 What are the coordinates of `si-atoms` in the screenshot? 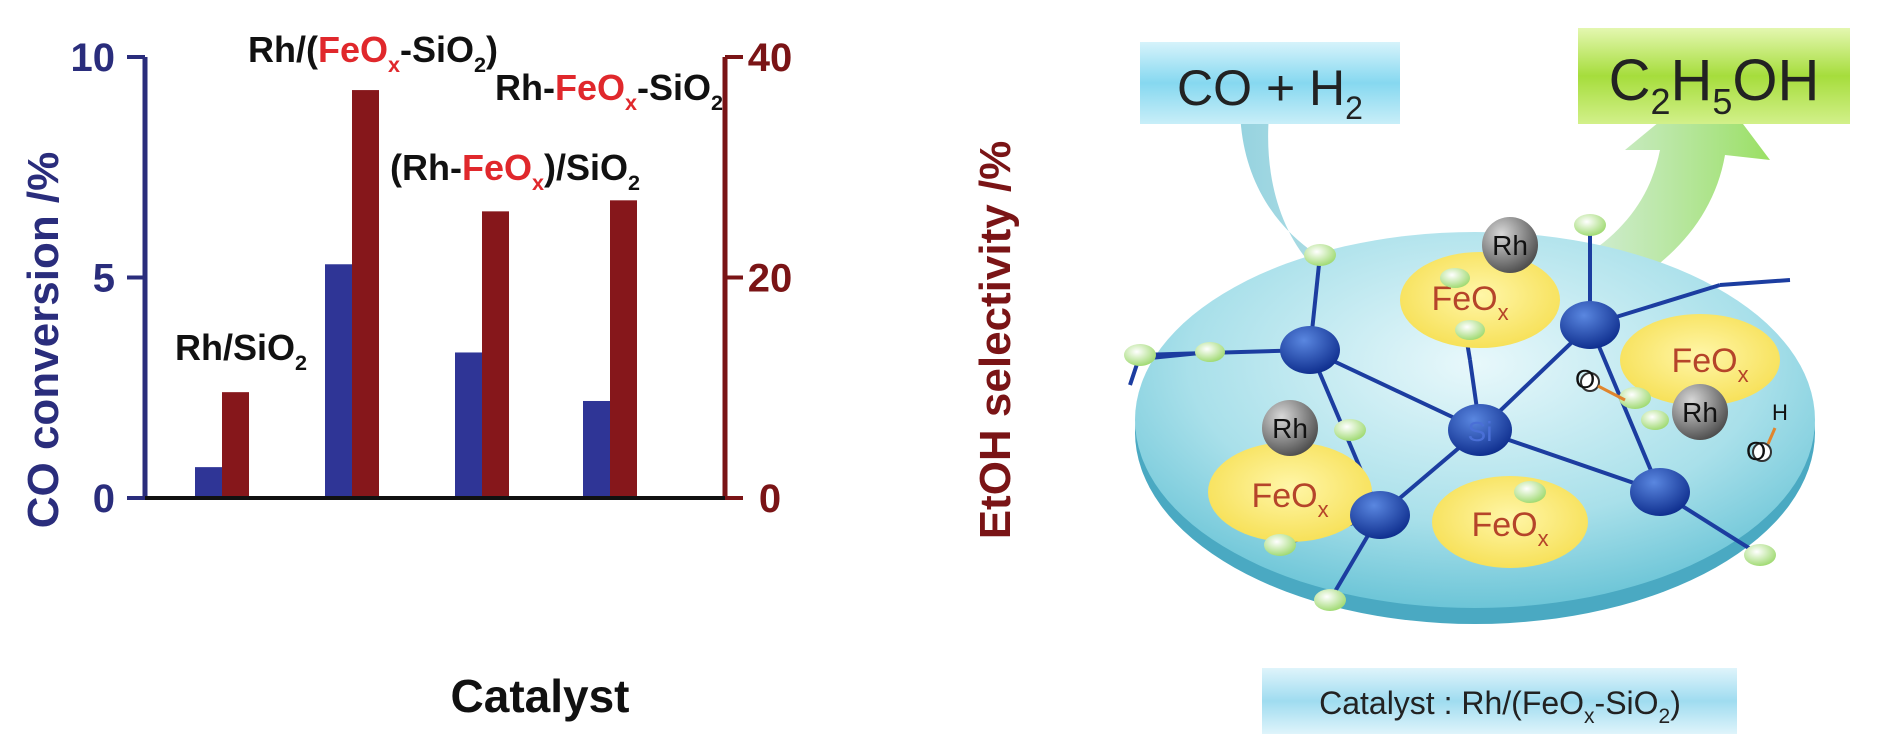 It's located at (1485, 420).